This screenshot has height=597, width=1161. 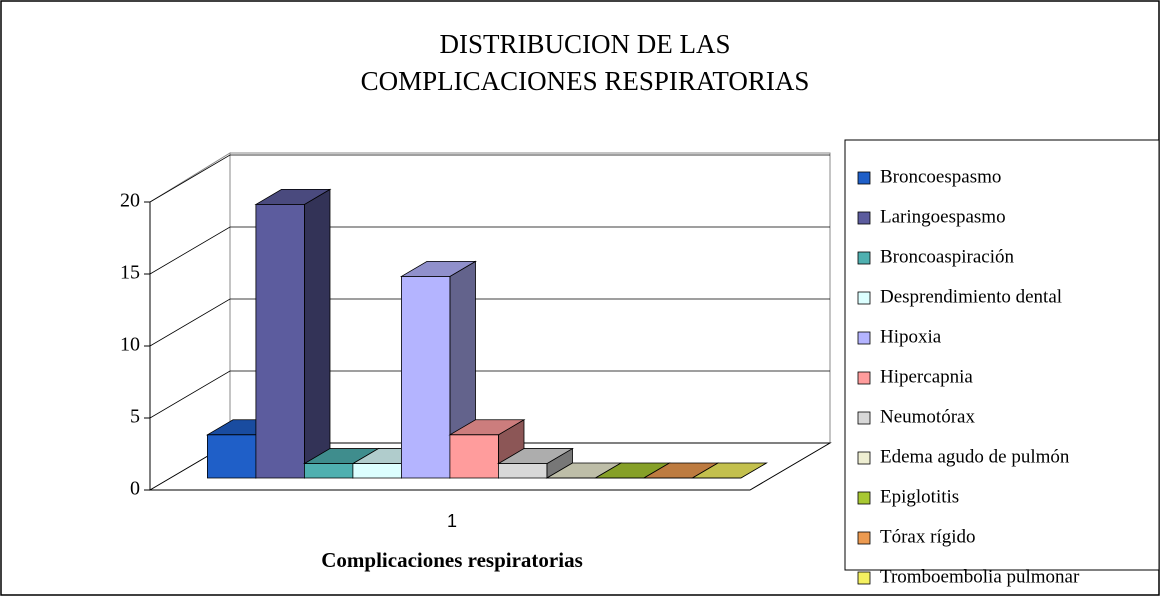 What do you see at coordinates (975, 456) in the screenshot?
I see `legend-label: Edema agudo de pulmón` at bounding box center [975, 456].